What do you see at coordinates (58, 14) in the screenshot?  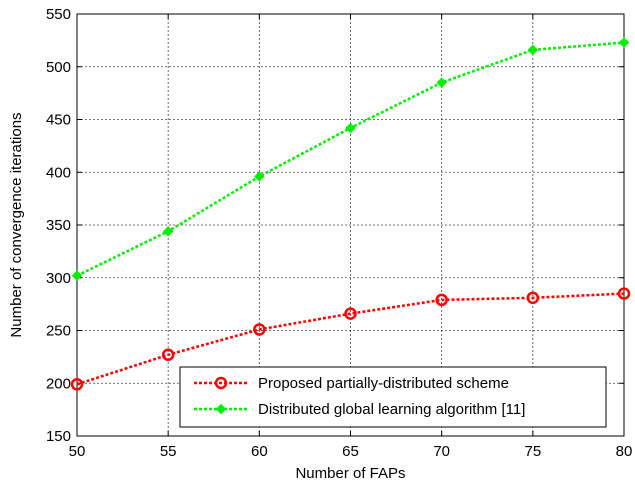 I see `y-tick-label: 550` at bounding box center [58, 14].